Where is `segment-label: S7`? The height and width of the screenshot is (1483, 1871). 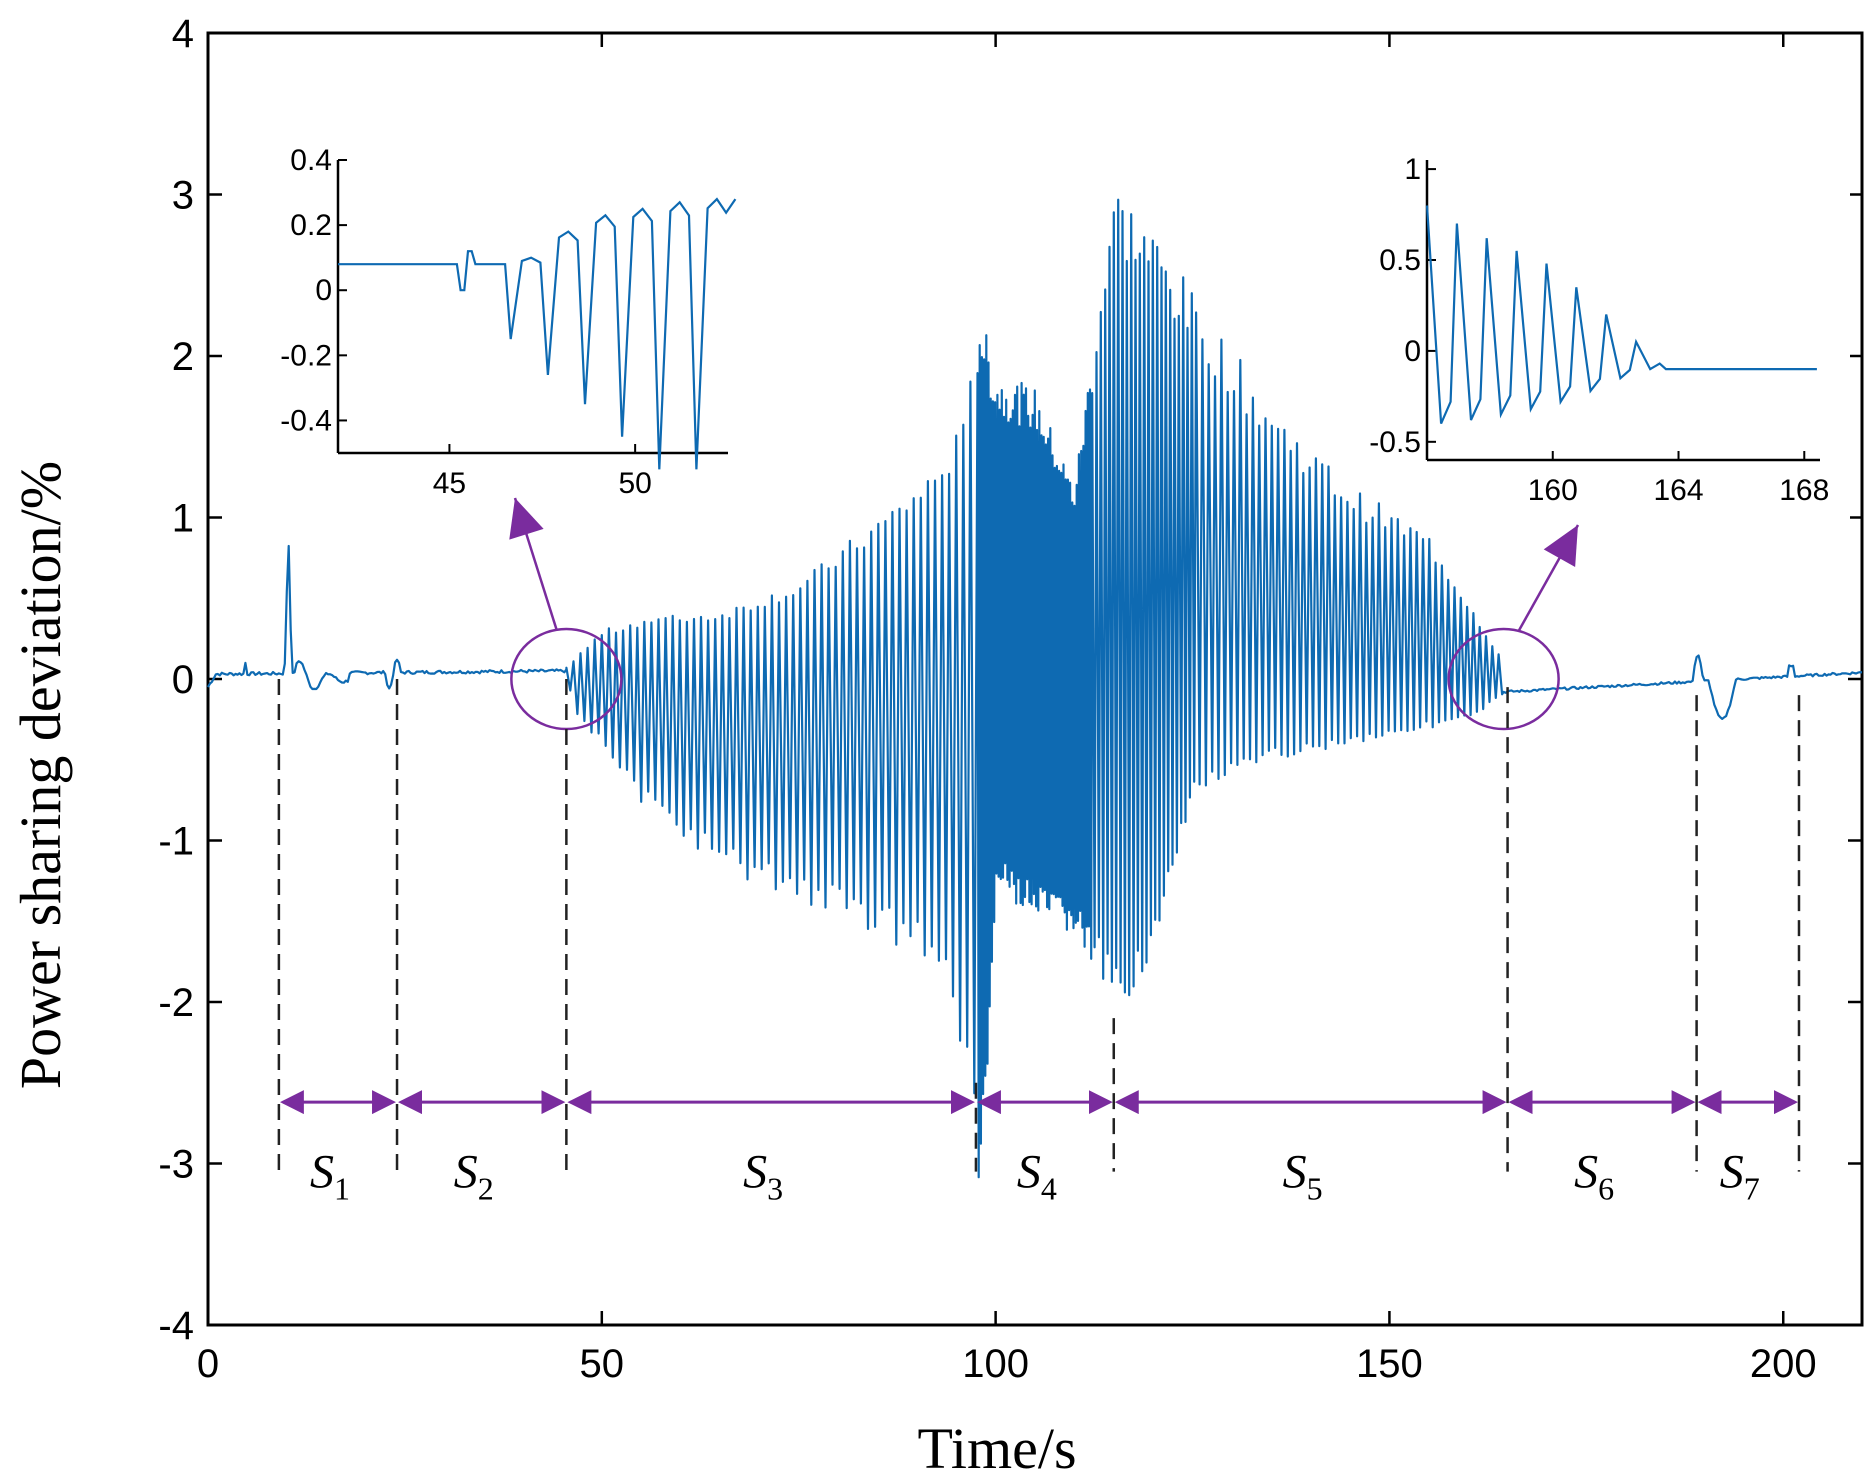
segment-label: S7 is located at coordinates (1740, 1176).